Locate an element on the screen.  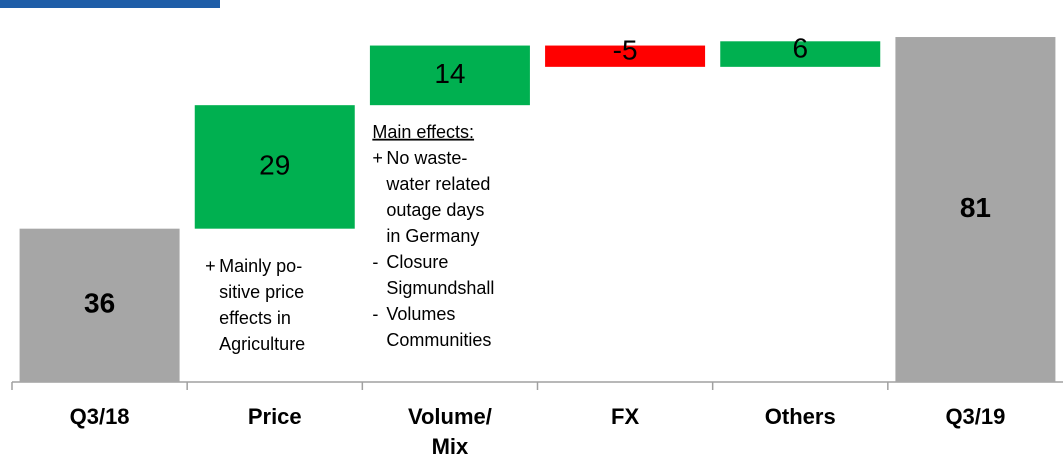
annotation-line: effects in is located at coordinates (255, 318).